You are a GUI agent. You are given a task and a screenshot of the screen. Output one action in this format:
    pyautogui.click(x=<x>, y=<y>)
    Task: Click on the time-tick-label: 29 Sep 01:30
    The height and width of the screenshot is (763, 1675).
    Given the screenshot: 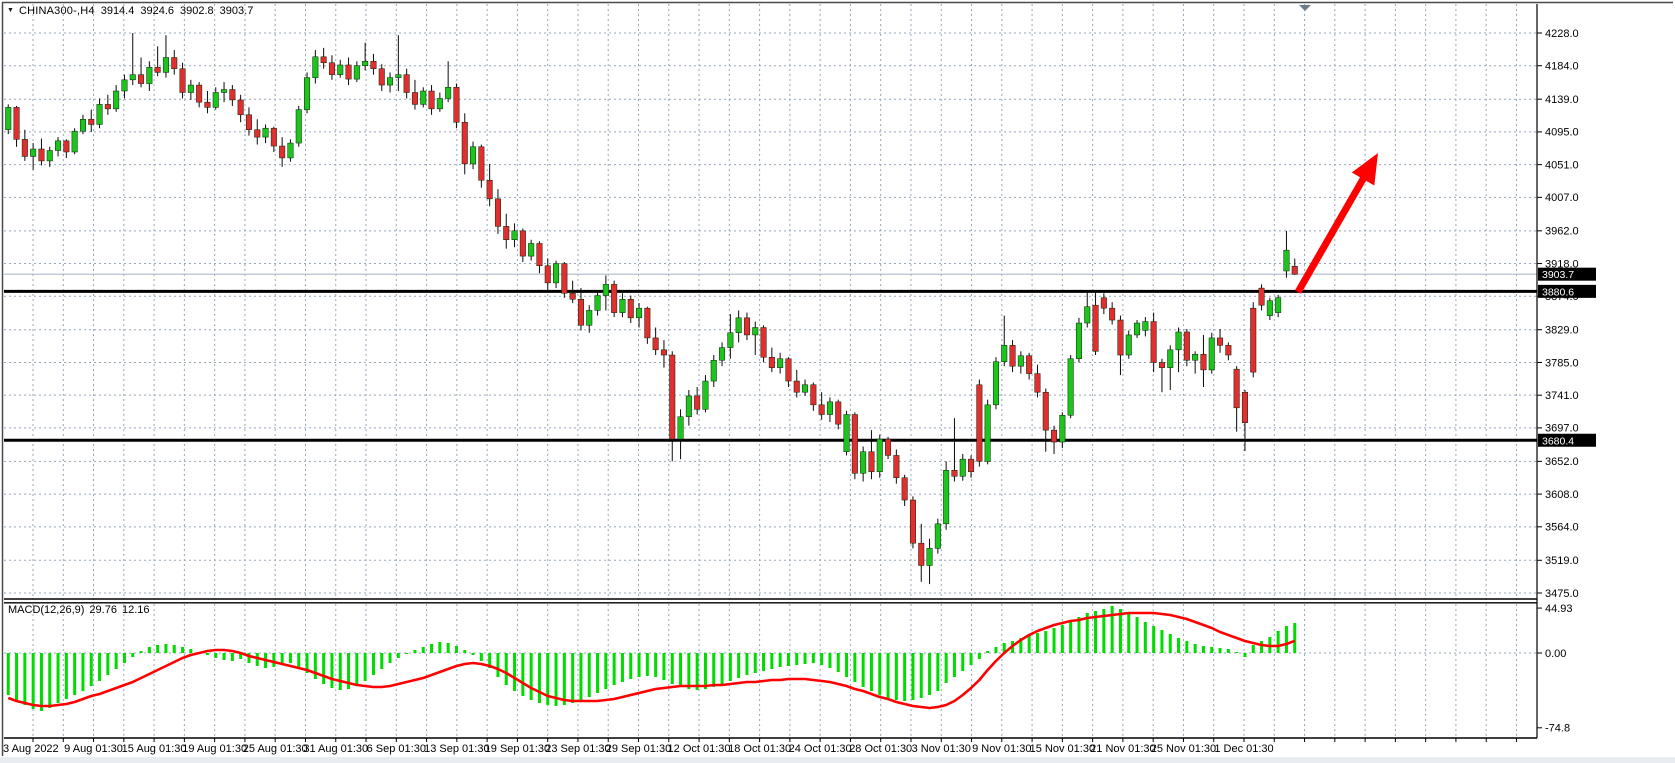 What is the action you would take?
    pyautogui.click(x=638, y=749)
    